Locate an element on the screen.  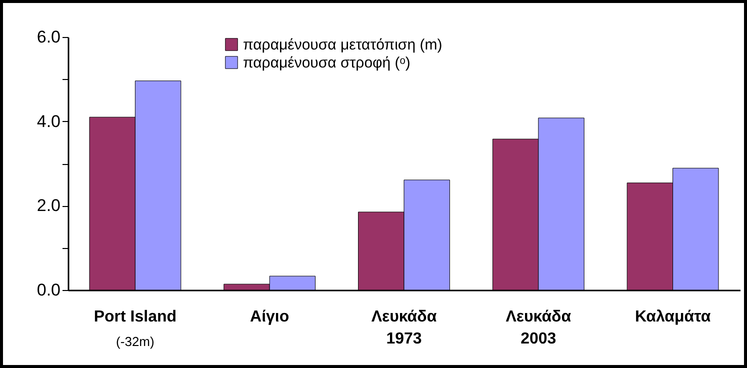
legend-label: παραμένουσα μετατόπιση (m) is located at coordinates (342, 45).